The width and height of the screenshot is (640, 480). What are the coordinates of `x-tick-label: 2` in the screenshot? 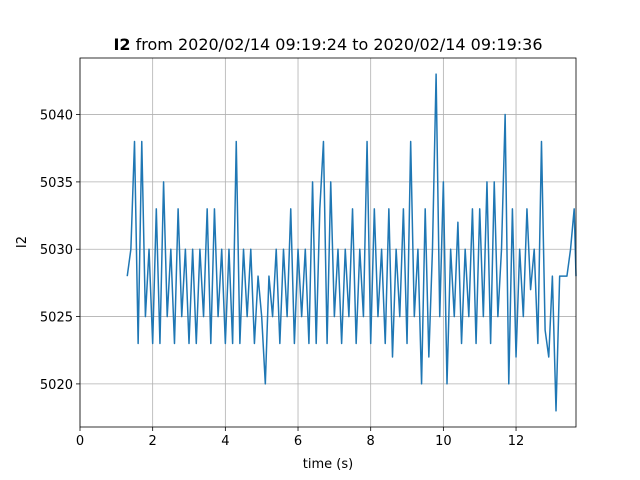 It's located at (153, 441).